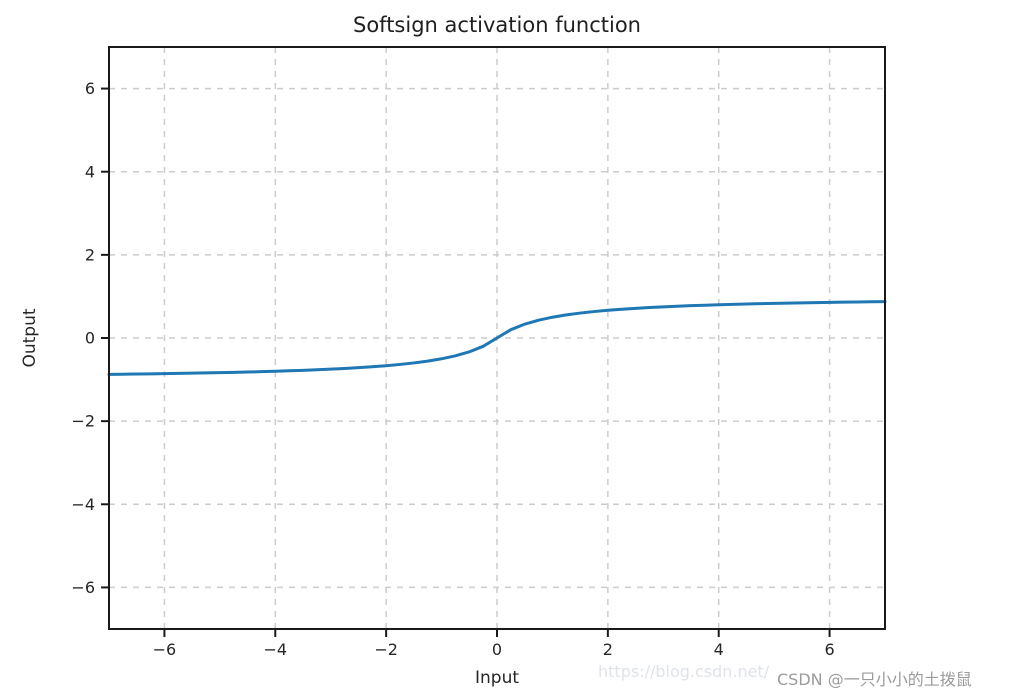  I want to click on x-tick-label: −6, so click(165, 649).